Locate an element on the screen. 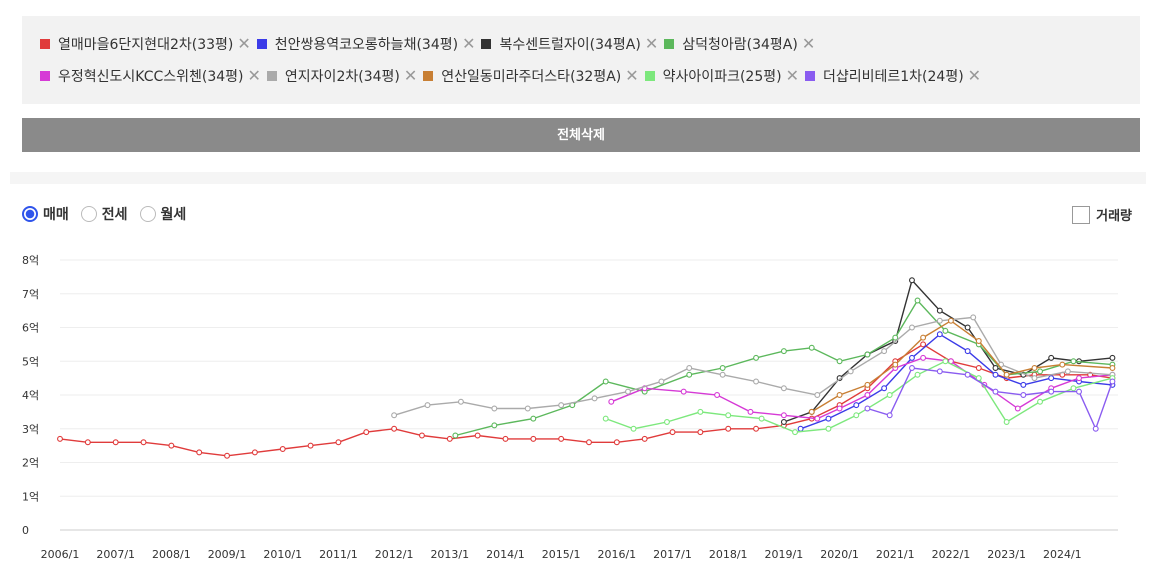  x-tick-label: 2016/1 is located at coordinates (616, 554).